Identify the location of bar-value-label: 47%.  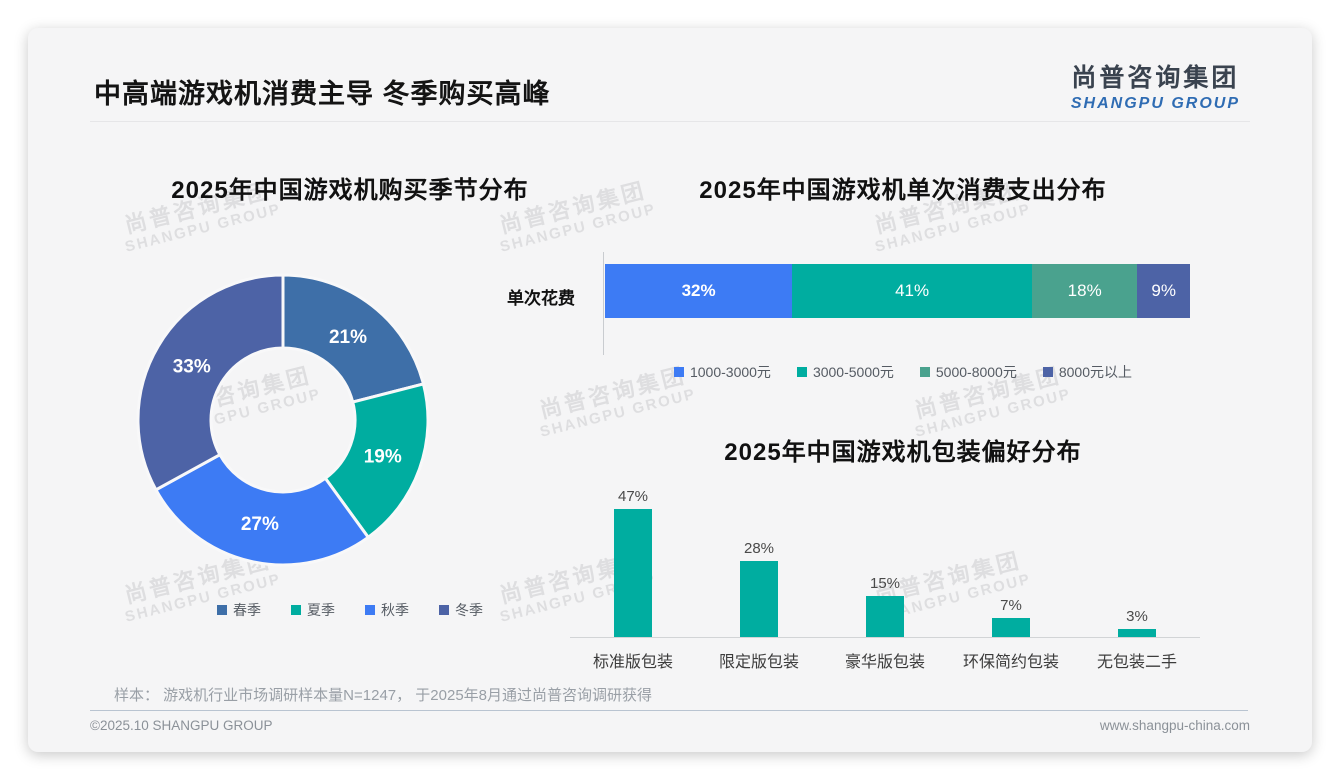
(633, 496).